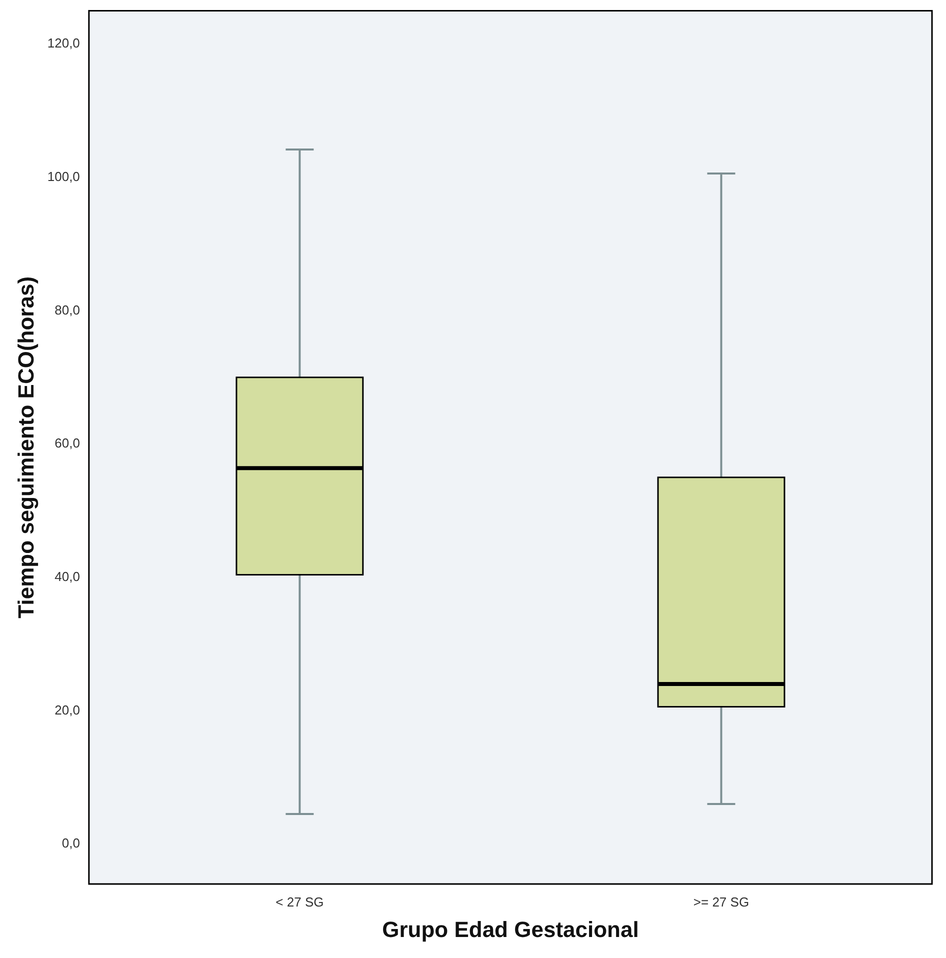 The height and width of the screenshot is (958, 946). What do you see at coordinates (67, 576) in the screenshot?
I see `y-tick-label: 40,0` at bounding box center [67, 576].